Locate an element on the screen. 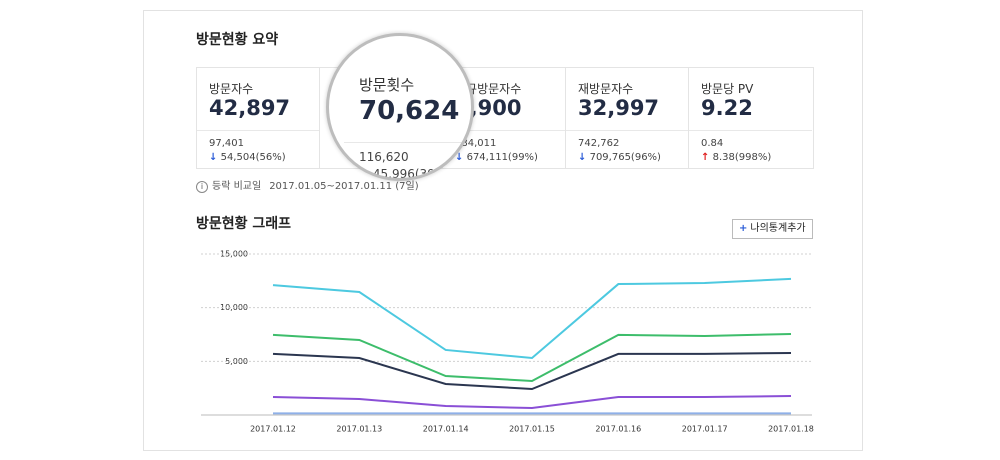 The height and width of the screenshot is (460, 1000). x-tick-label: 2017.01.15 is located at coordinates (532, 429).